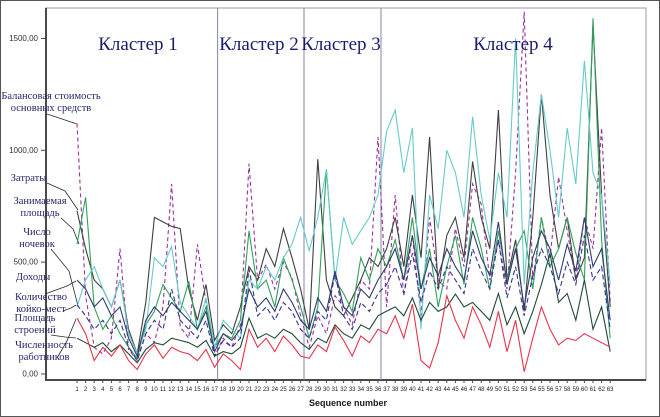 The width and height of the screenshot is (660, 417). What do you see at coordinates (601, 390) in the screenshot?
I see `x-tick-label: 62` at bounding box center [601, 390].